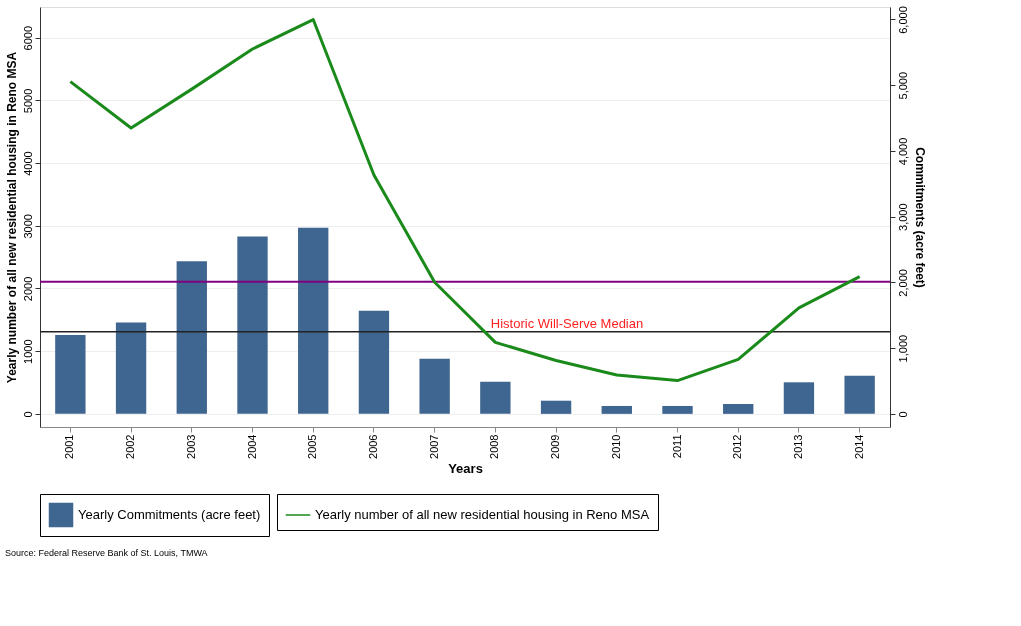 The image size is (1021, 626). Describe the element at coordinates (902, 151) in the screenshot. I see `y2-tick-label: 4,000` at that location.